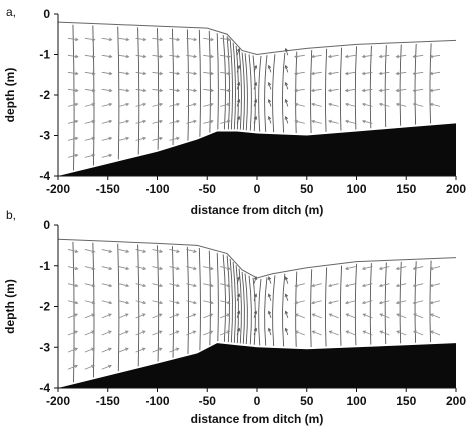  What do you see at coordinates (46, 225) in the screenshot?
I see `y-tick-label: 0` at bounding box center [46, 225].